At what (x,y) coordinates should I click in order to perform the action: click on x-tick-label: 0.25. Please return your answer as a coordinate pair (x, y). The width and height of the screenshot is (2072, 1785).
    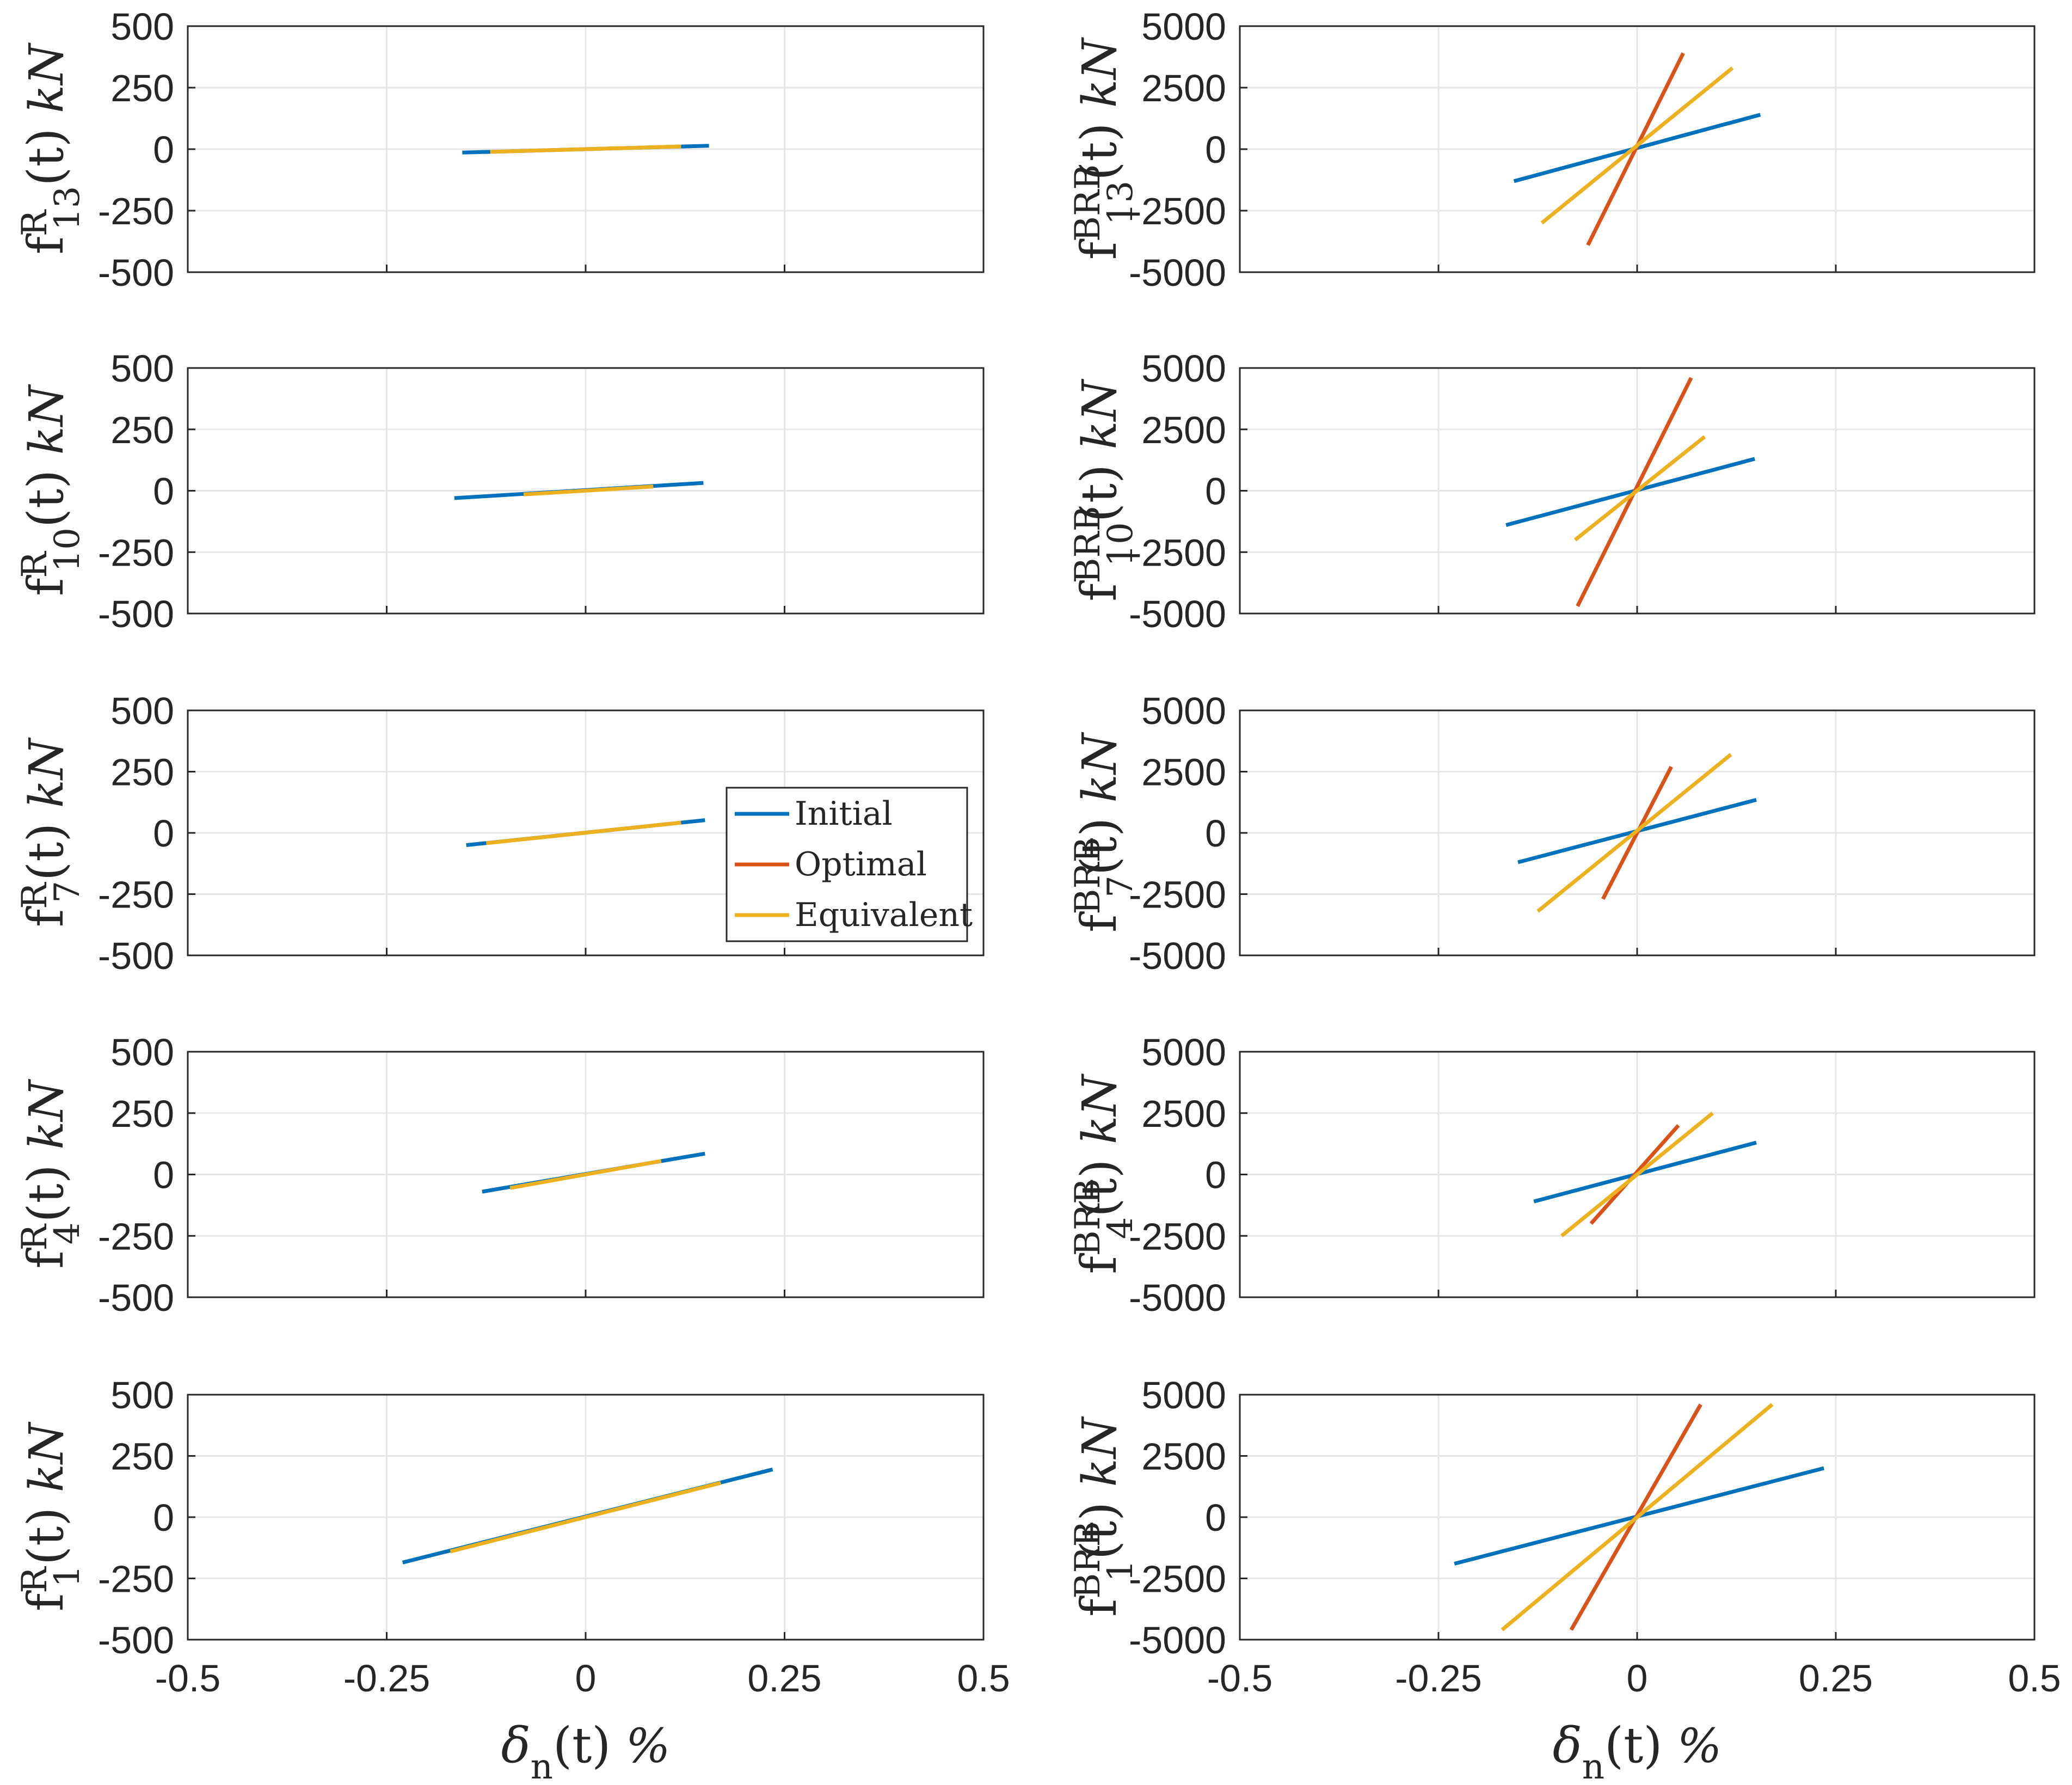
    Looking at the image, I should click on (784, 1678).